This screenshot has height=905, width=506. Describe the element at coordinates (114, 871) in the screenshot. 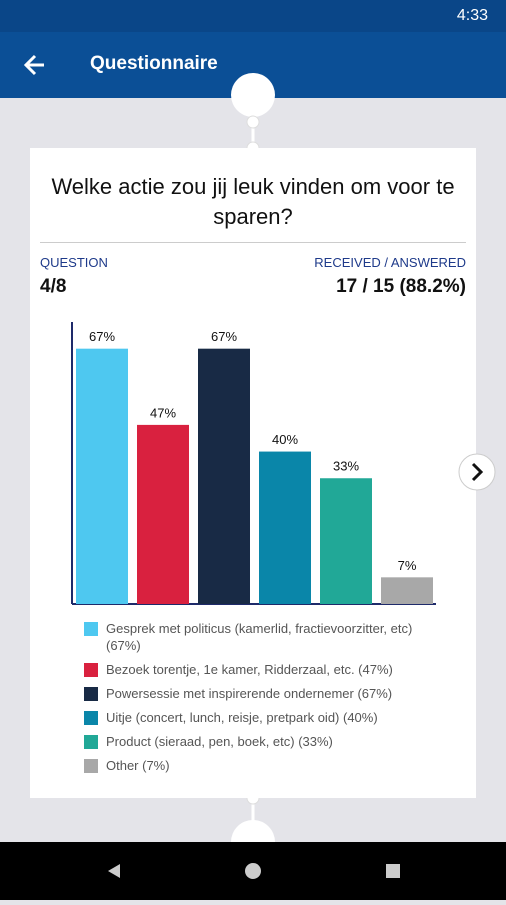

I see `nav-back` at that location.